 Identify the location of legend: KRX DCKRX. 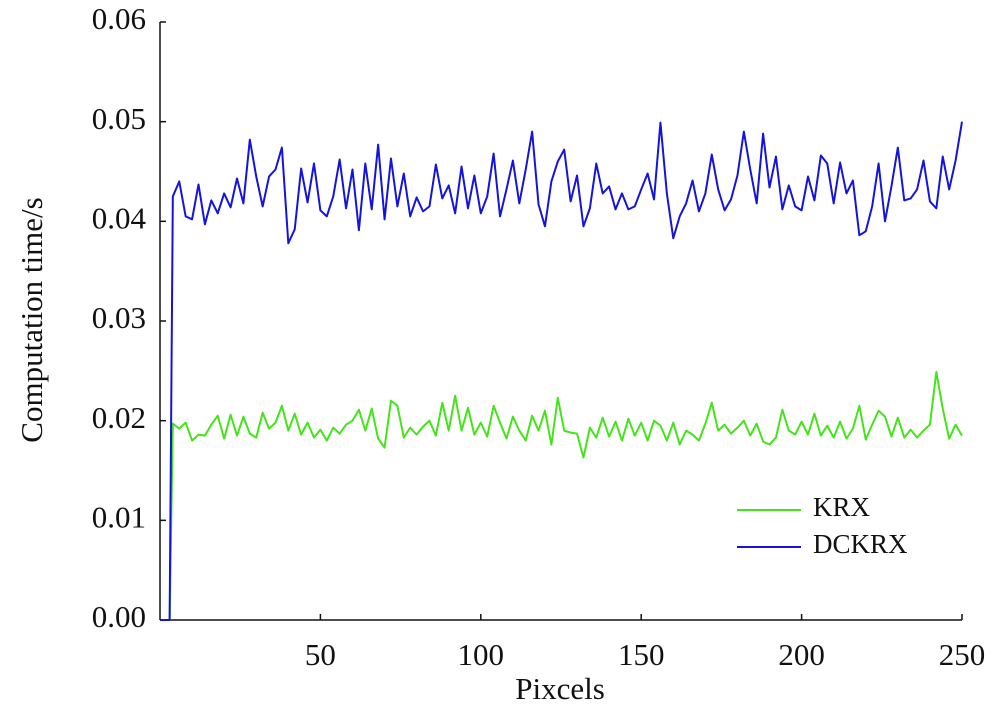
(822, 525).